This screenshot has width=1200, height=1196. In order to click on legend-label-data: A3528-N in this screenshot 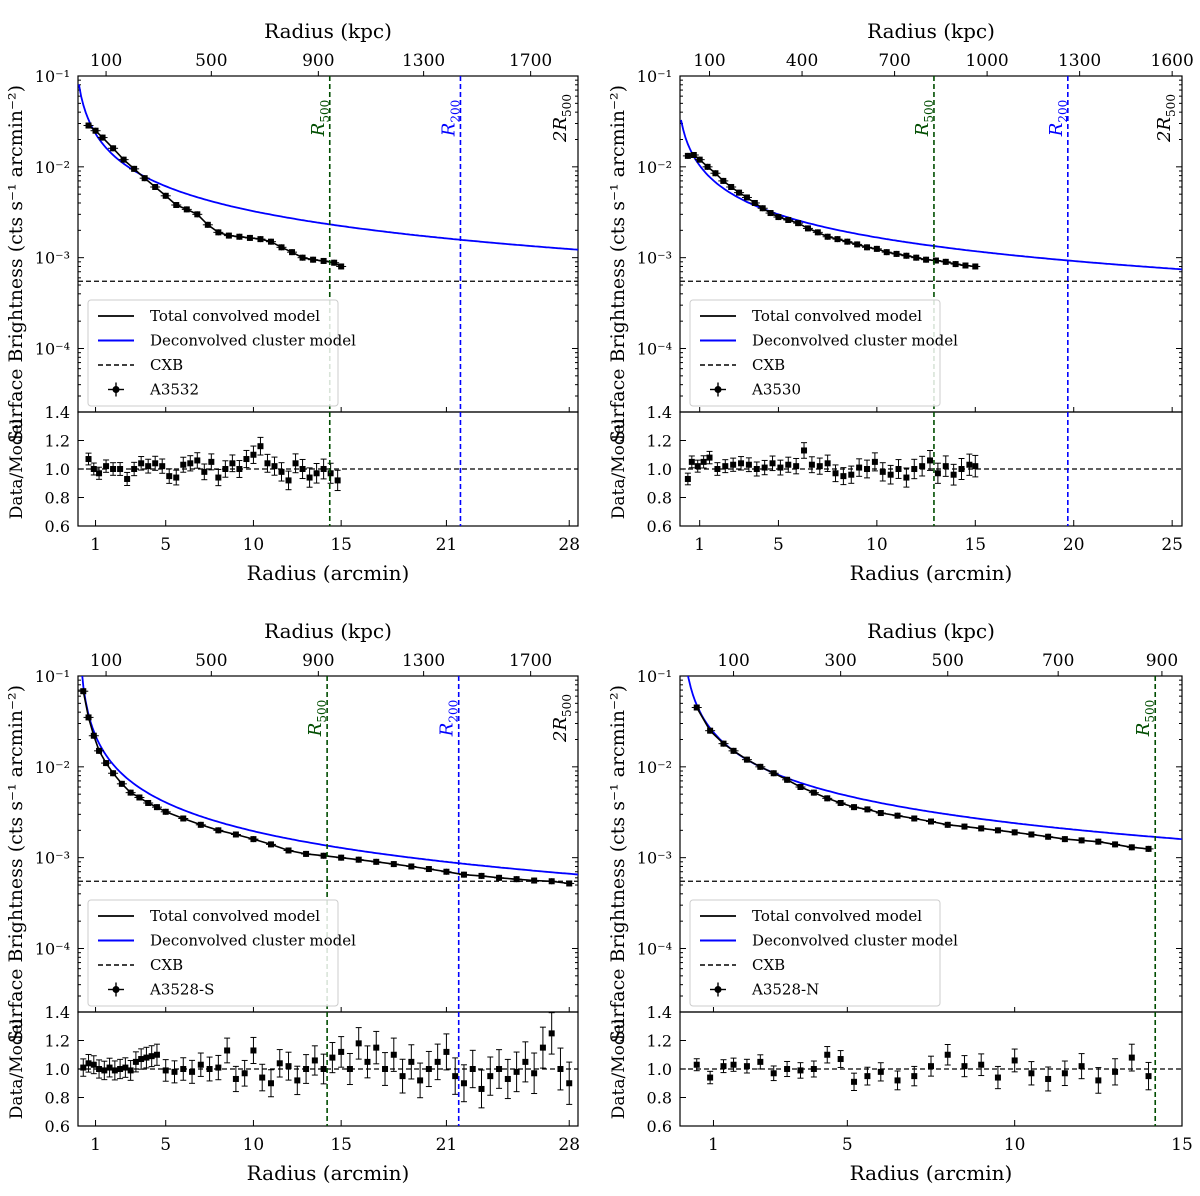, I will do `click(785, 990)`.